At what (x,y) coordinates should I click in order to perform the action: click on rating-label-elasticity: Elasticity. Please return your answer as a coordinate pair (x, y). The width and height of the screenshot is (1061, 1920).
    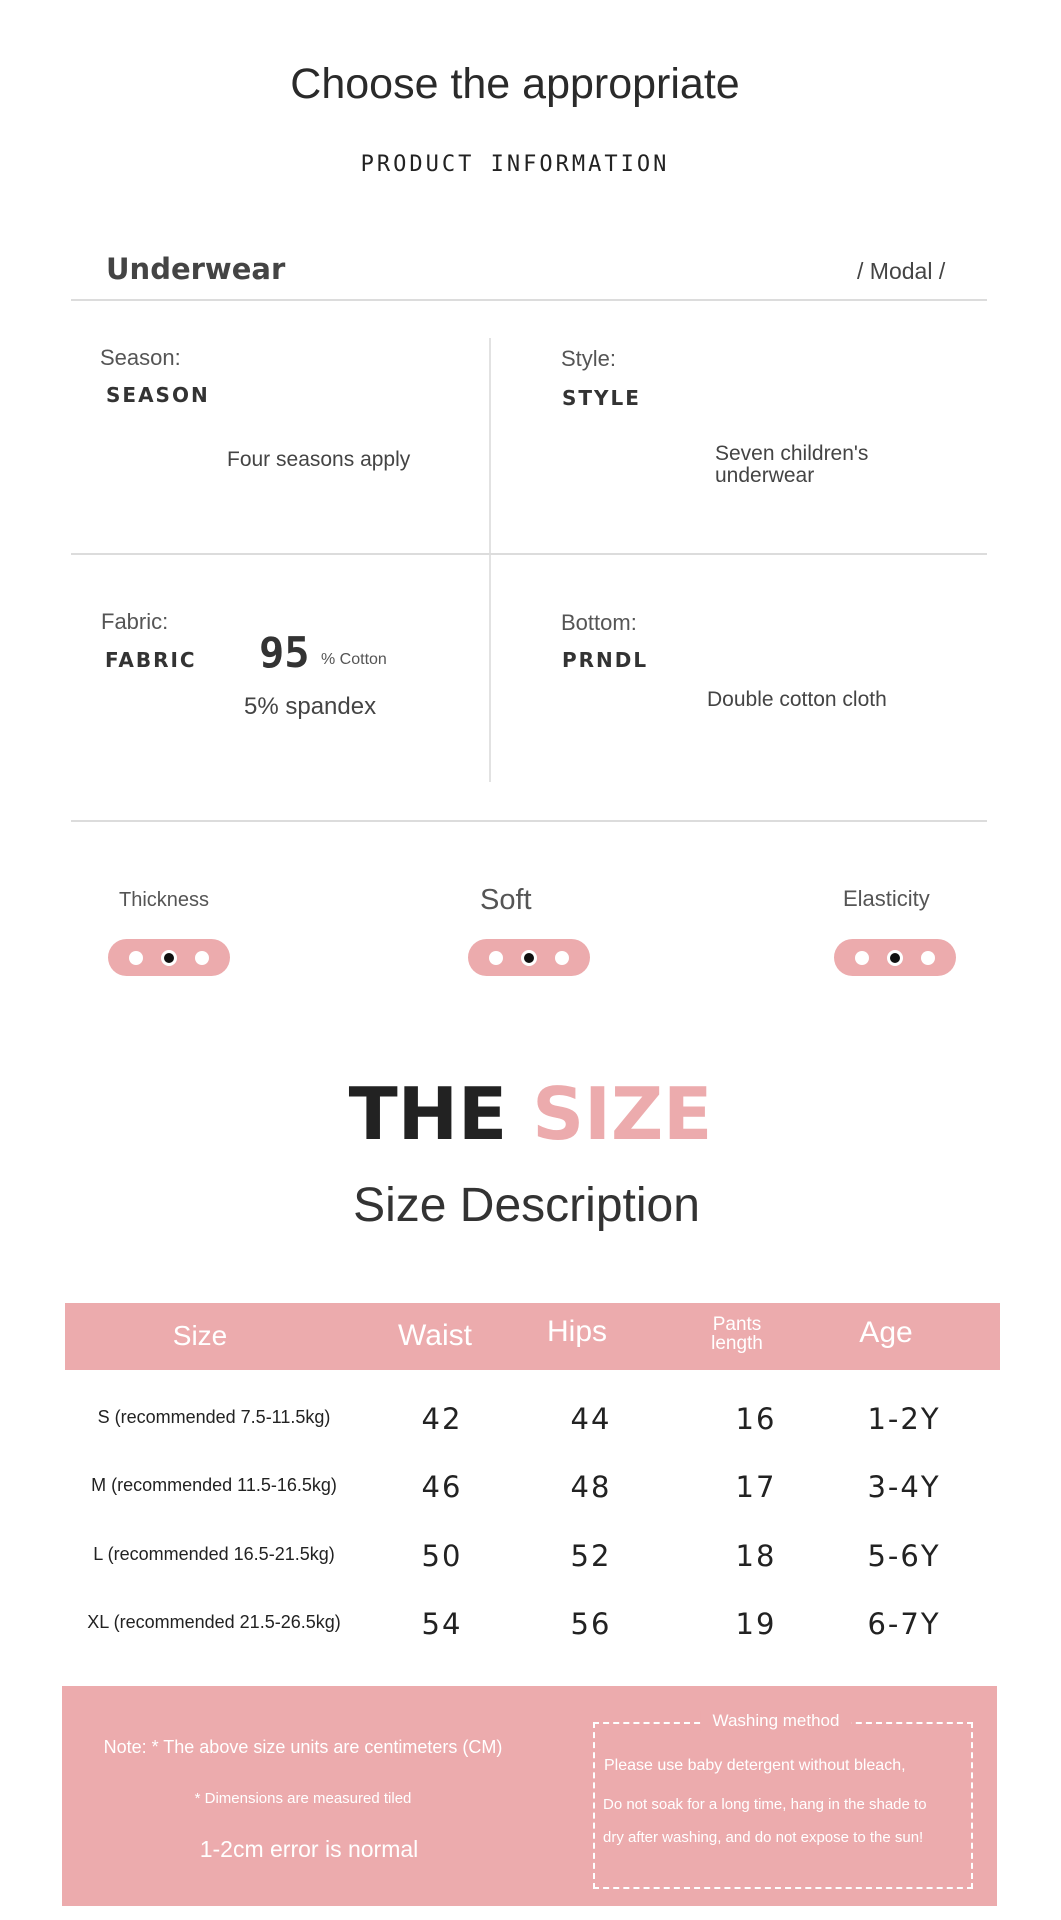
    Looking at the image, I should click on (886, 898).